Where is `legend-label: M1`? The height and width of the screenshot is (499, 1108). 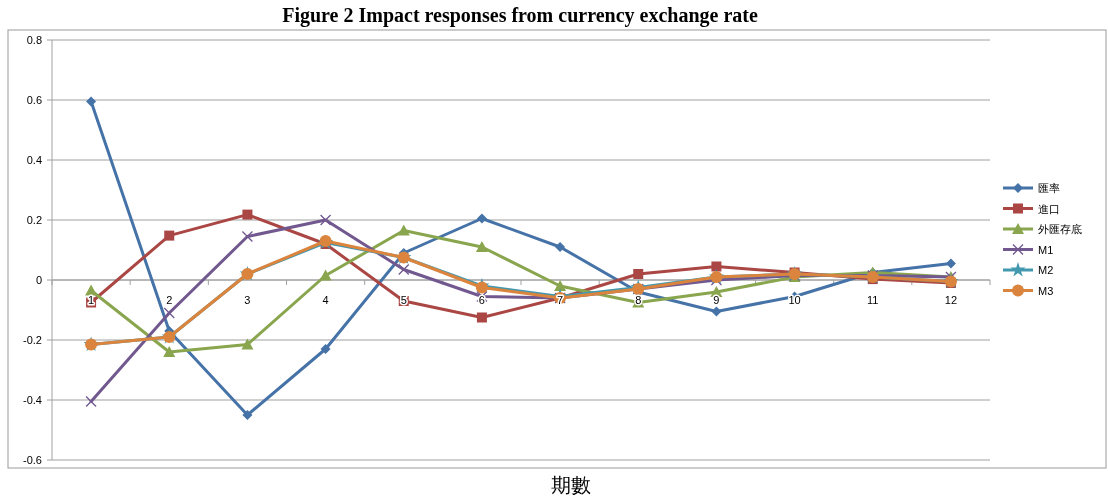
legend-label: M1 is located at coordinates (1046, 249).